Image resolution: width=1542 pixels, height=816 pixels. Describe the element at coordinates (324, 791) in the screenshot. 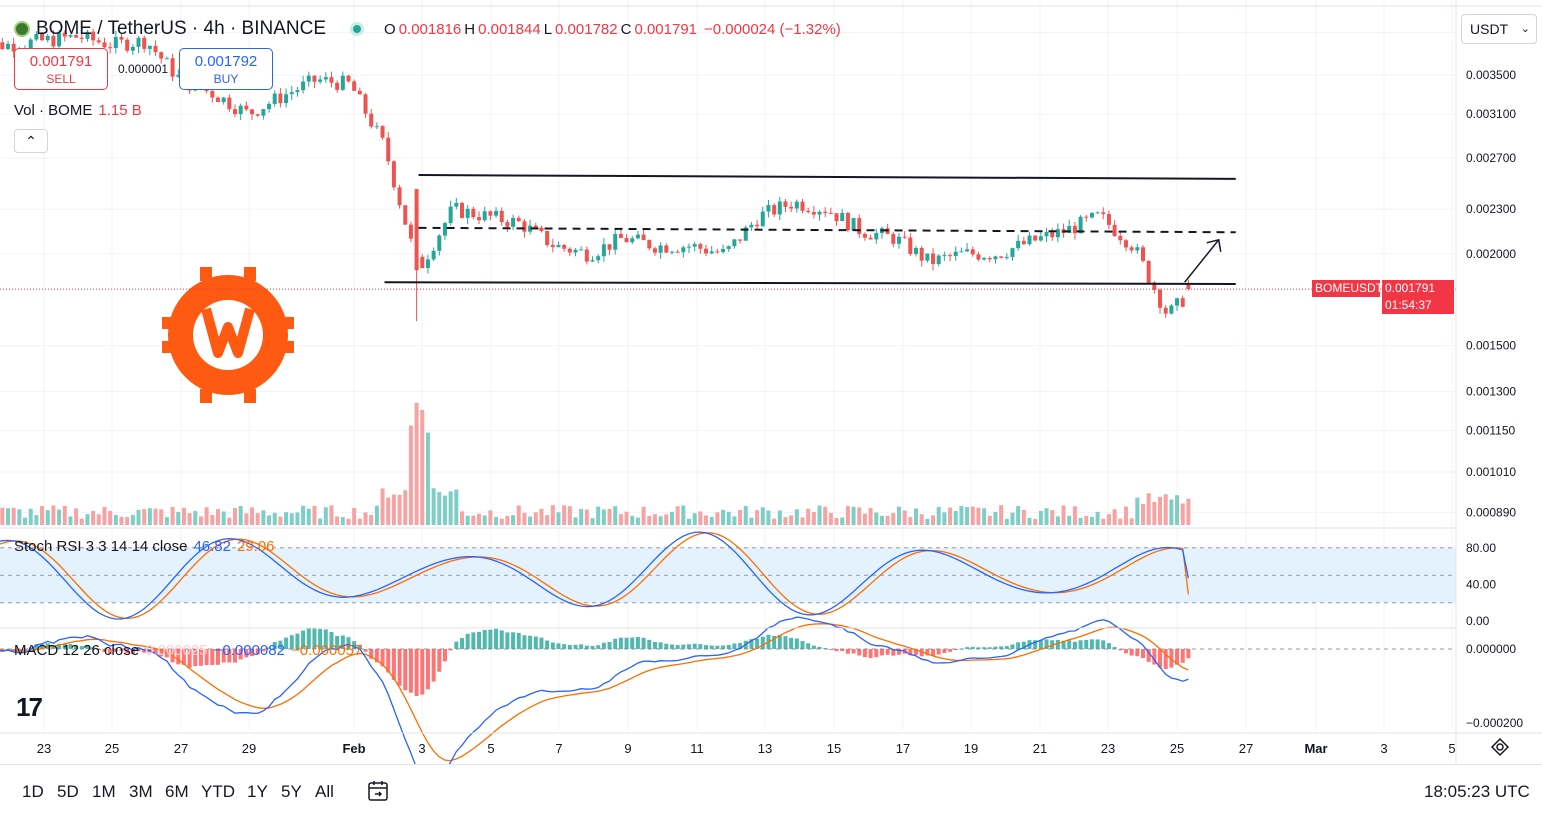

I see `timeframe-all: All` at that location.